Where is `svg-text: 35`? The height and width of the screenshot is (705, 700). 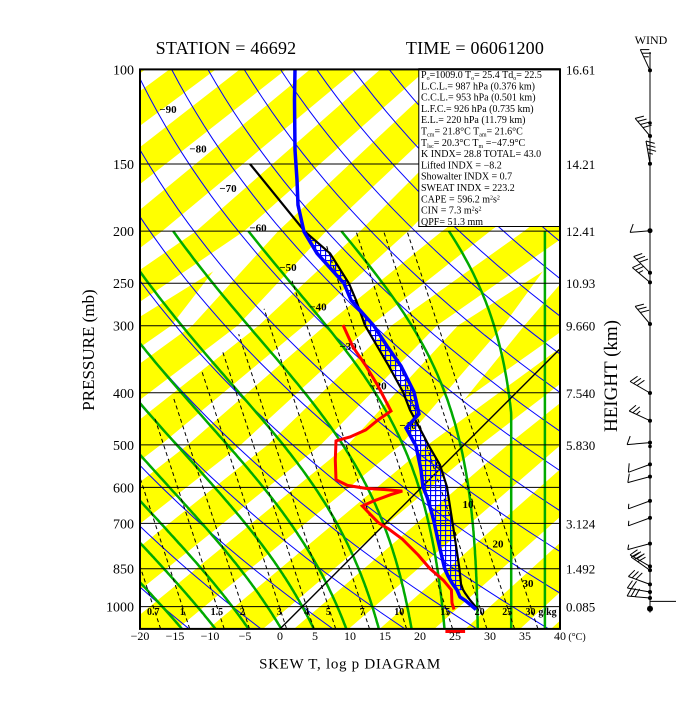
svg-text: 35 is located at coordinates (525, 636).